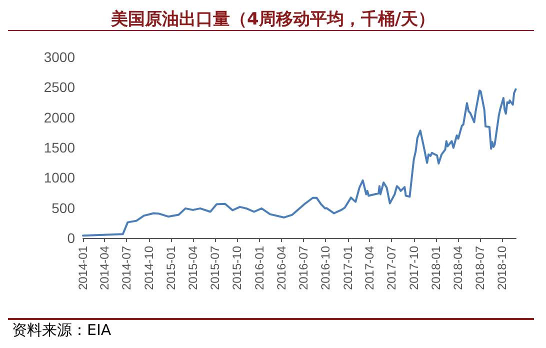 Image resolution: width=546 pixels, height=348 pixels. What do you see at coordinates (501, 268) in the screenshot?
I see `x-tick-label: 2018-10` at bounding box center [501, 268].